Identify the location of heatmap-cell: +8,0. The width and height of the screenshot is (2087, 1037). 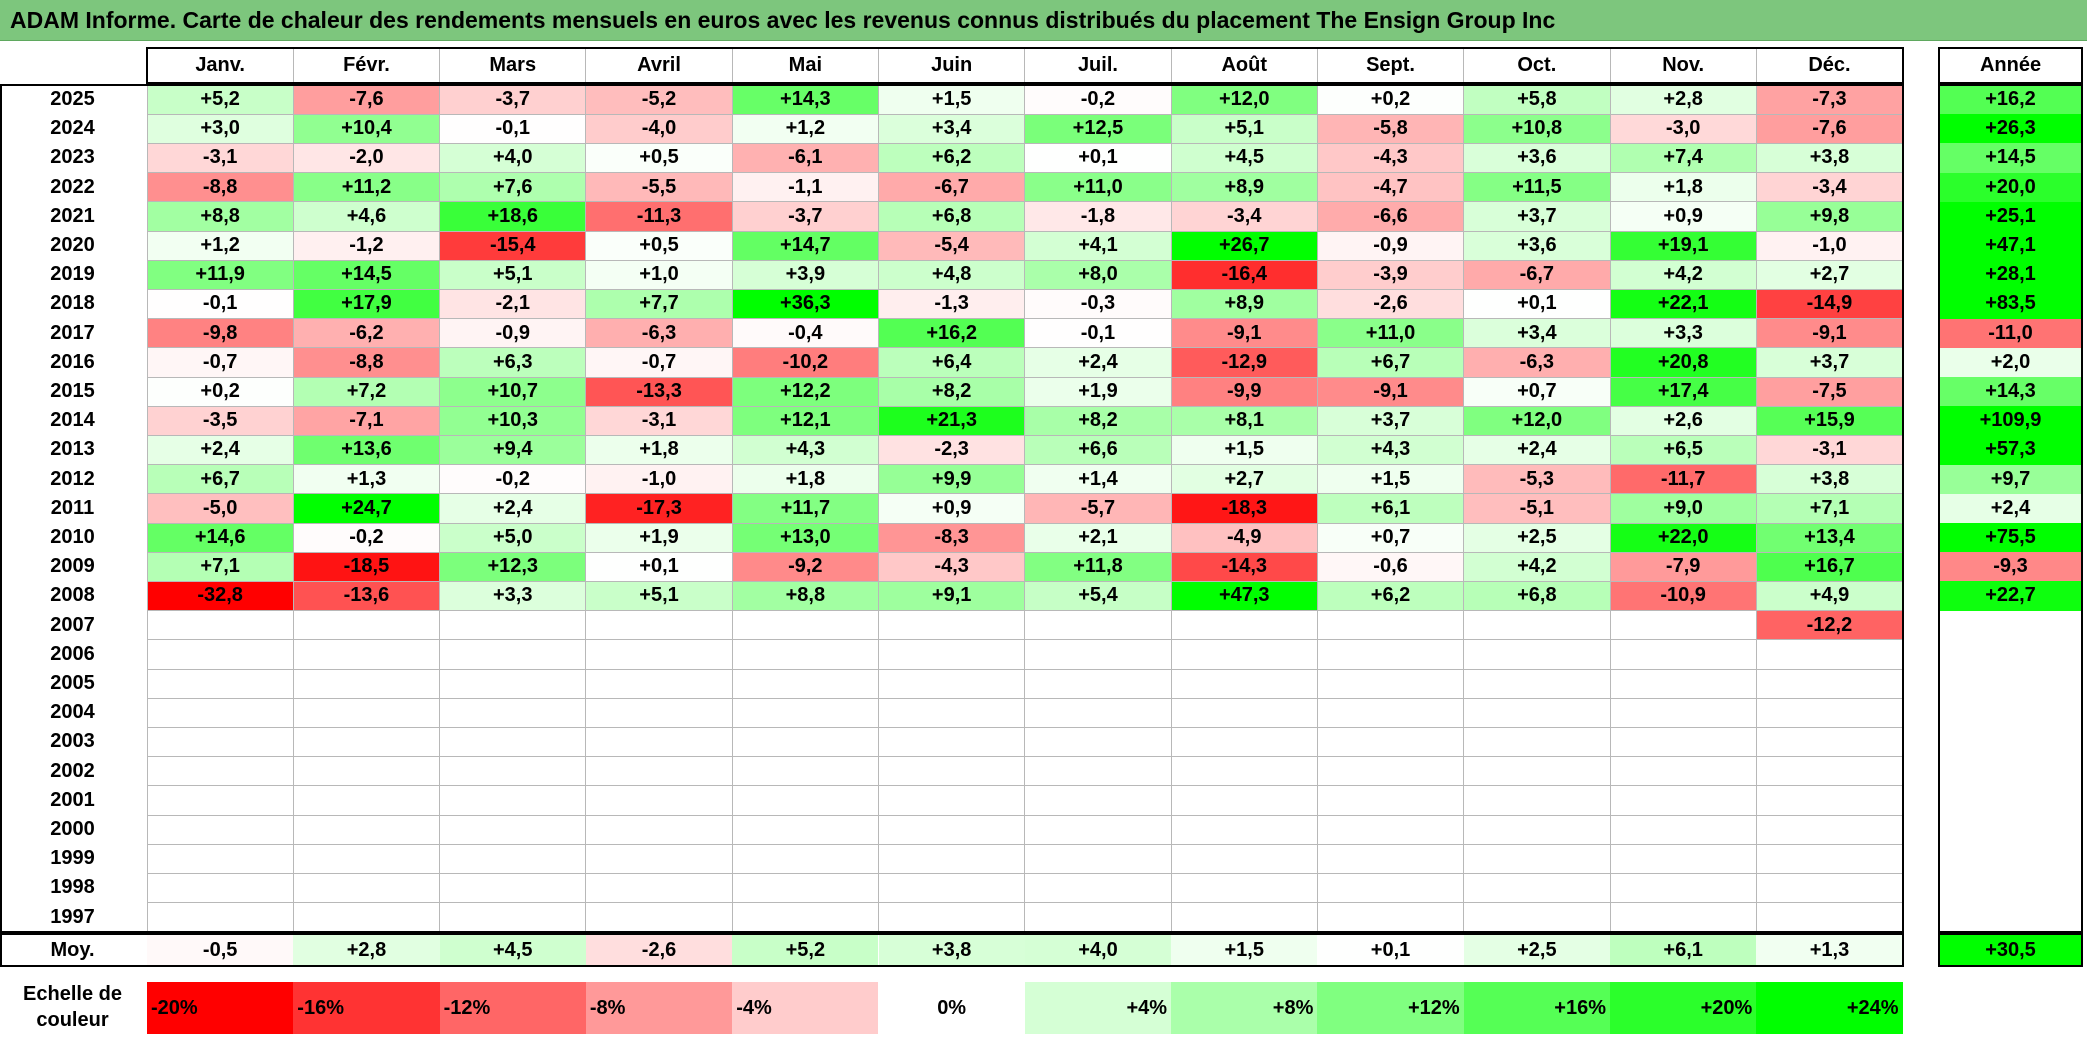
(1098, 275).